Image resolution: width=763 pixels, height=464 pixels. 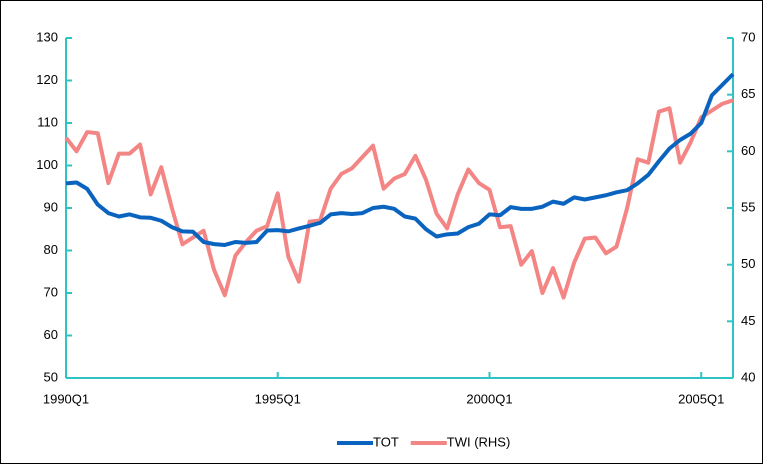 I want to click on x-tick-label: 1990Q1, so click(x=66, y=398).